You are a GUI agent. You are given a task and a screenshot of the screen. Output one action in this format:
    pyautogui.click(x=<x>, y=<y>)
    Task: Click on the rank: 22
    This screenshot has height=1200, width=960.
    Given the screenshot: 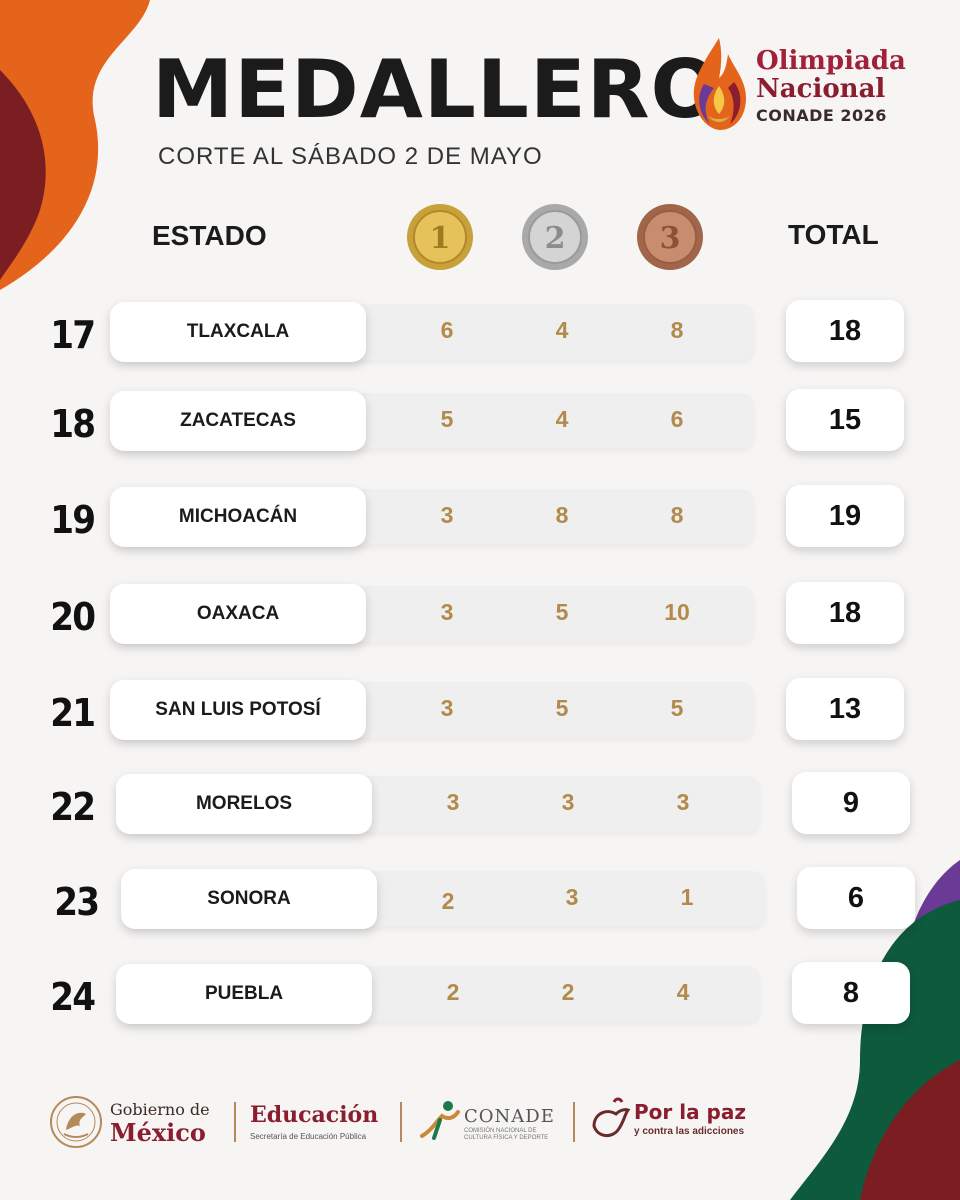 What is the action you would take?
    pyautogui.click(x=73, y=807)
    